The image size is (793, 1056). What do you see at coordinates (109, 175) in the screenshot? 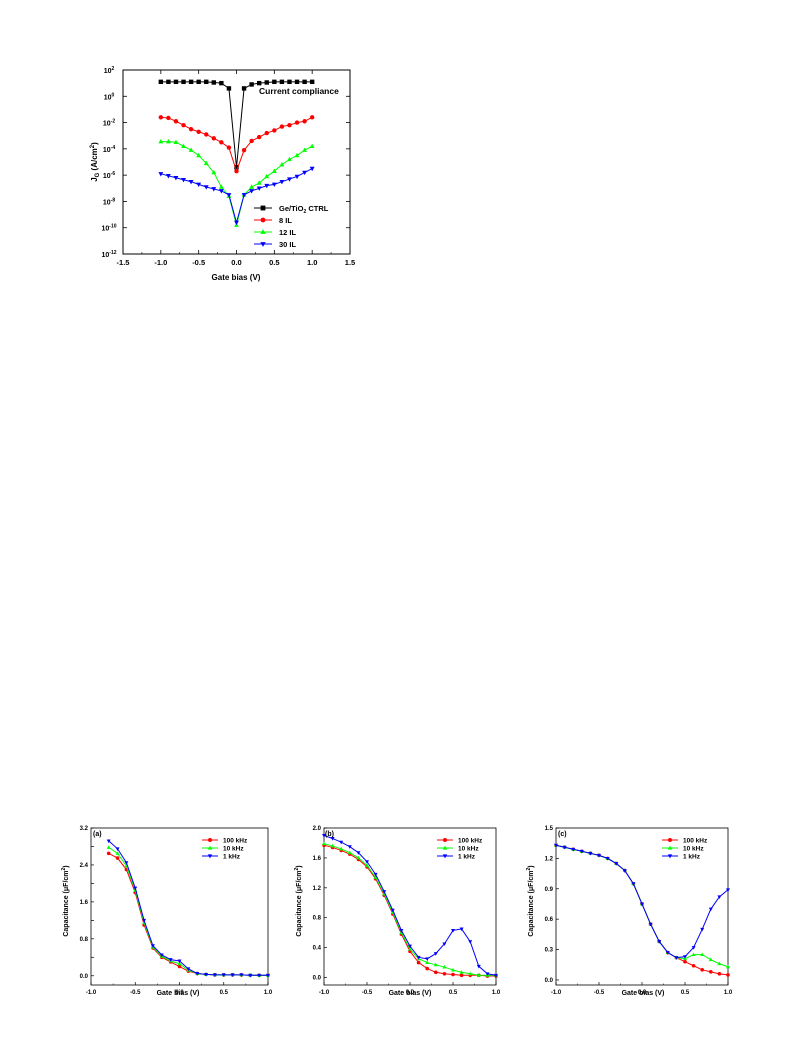
I see `y-tick-label: 10⁻⁶` at bounding box center [109, 175].